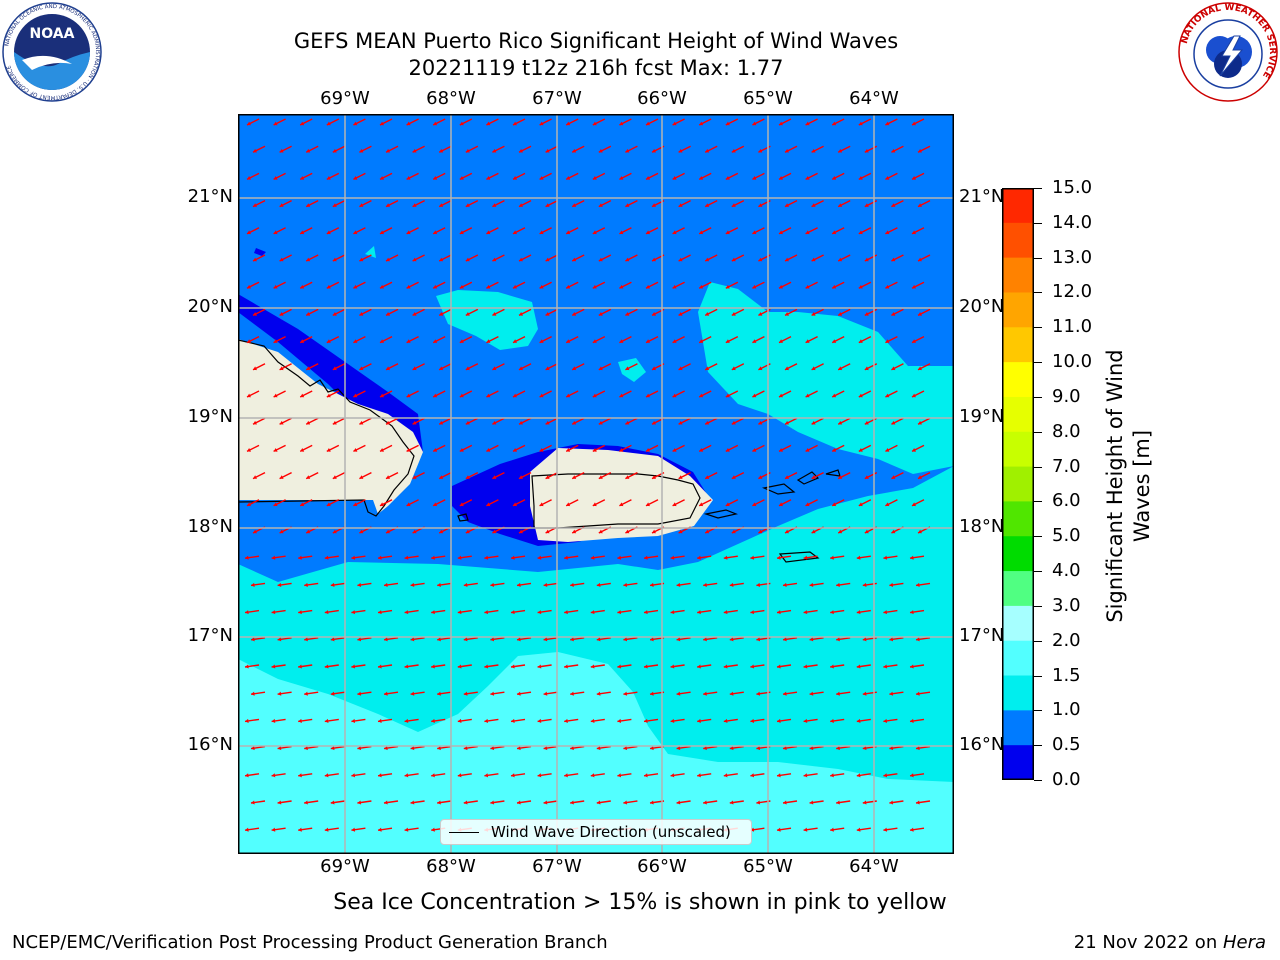 The height and width of the screenshot is (960, 1280). I want to click on legend-label: Wind Wave Direction (unscaled), so click(611, 832).